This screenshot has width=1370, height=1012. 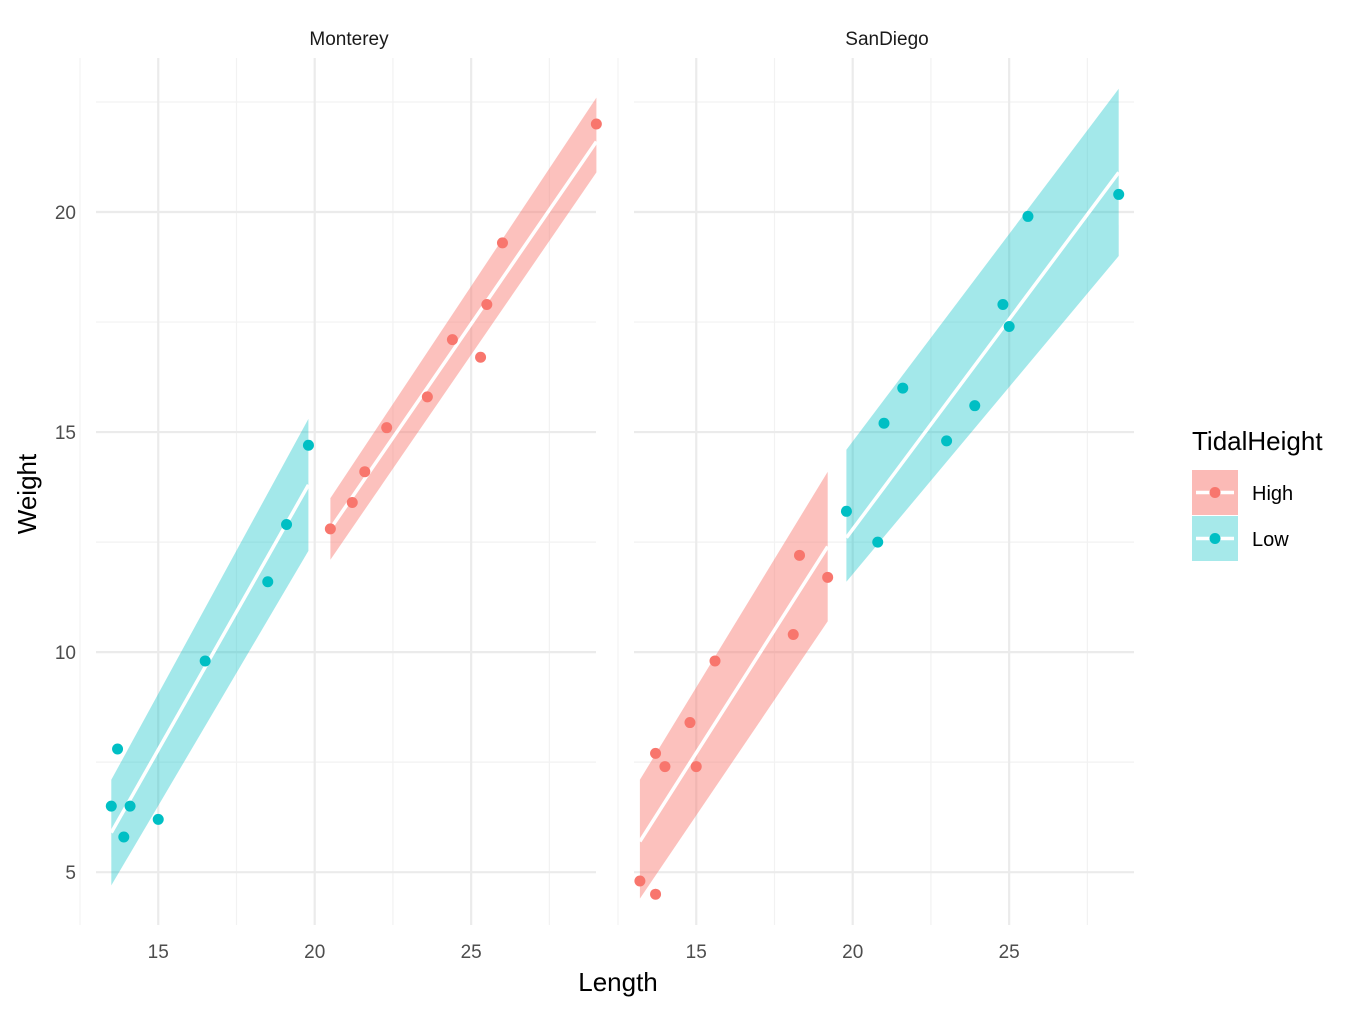 What do you see at coordinates (70, 873) in the screenshot?
I see `y-tick-label-5: 5` at bounding box center [70, 873].